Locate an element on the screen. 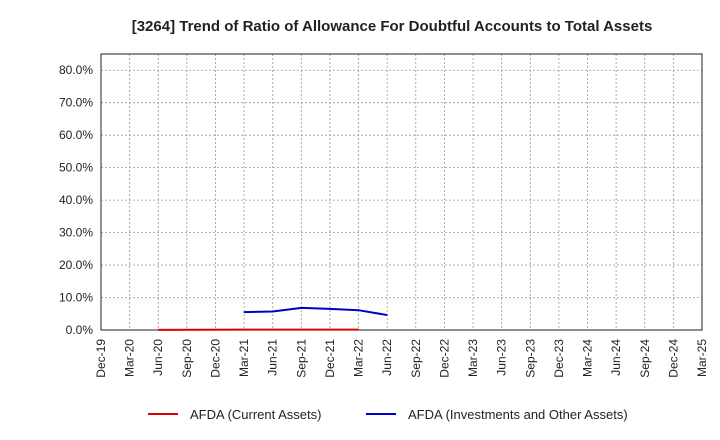 The width and height of the screenshot is (720, 440). legend-label-2: AFDA (Investments and Other Assets) is located at coordinates (518, 414).